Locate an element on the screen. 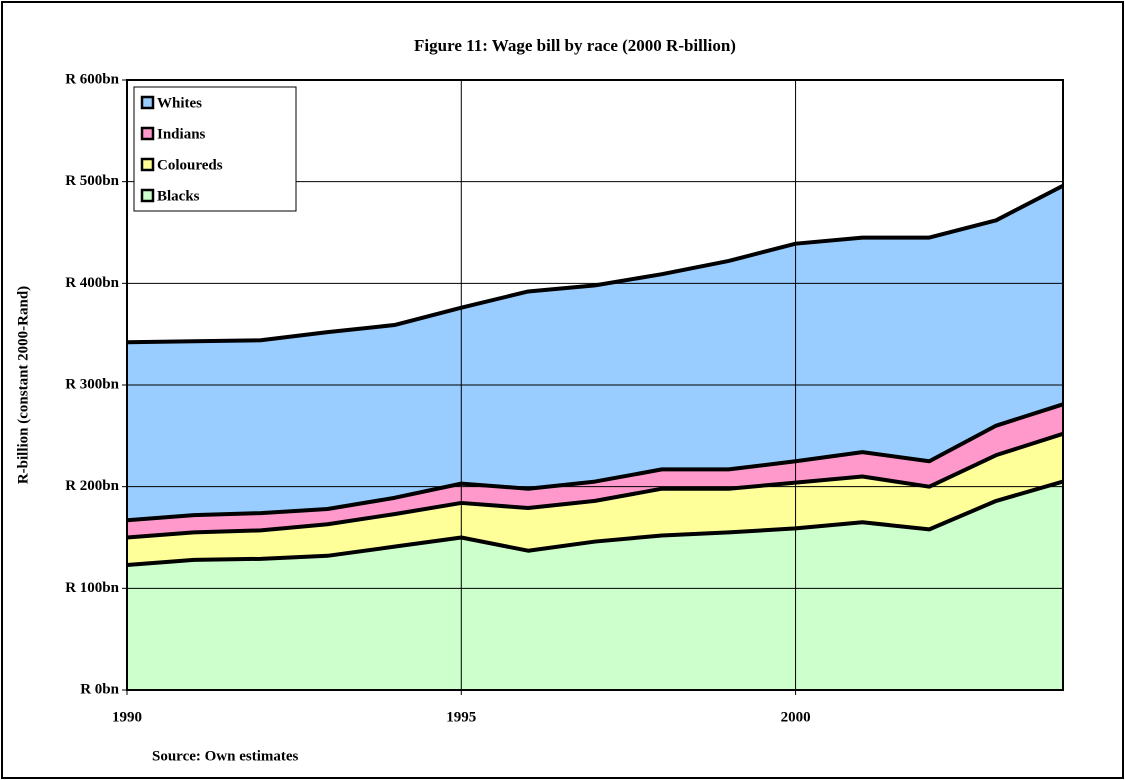  legend-label: Indians is located at coordinates (181, 134).